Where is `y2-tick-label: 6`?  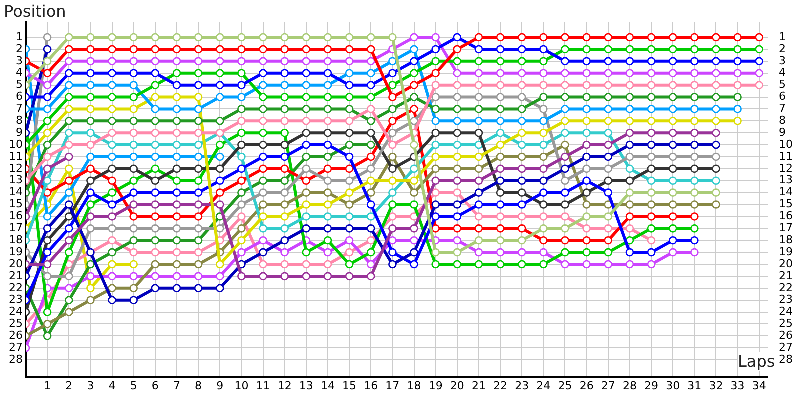 y2-tick-label: 6 is located at coordinates (782, 97).